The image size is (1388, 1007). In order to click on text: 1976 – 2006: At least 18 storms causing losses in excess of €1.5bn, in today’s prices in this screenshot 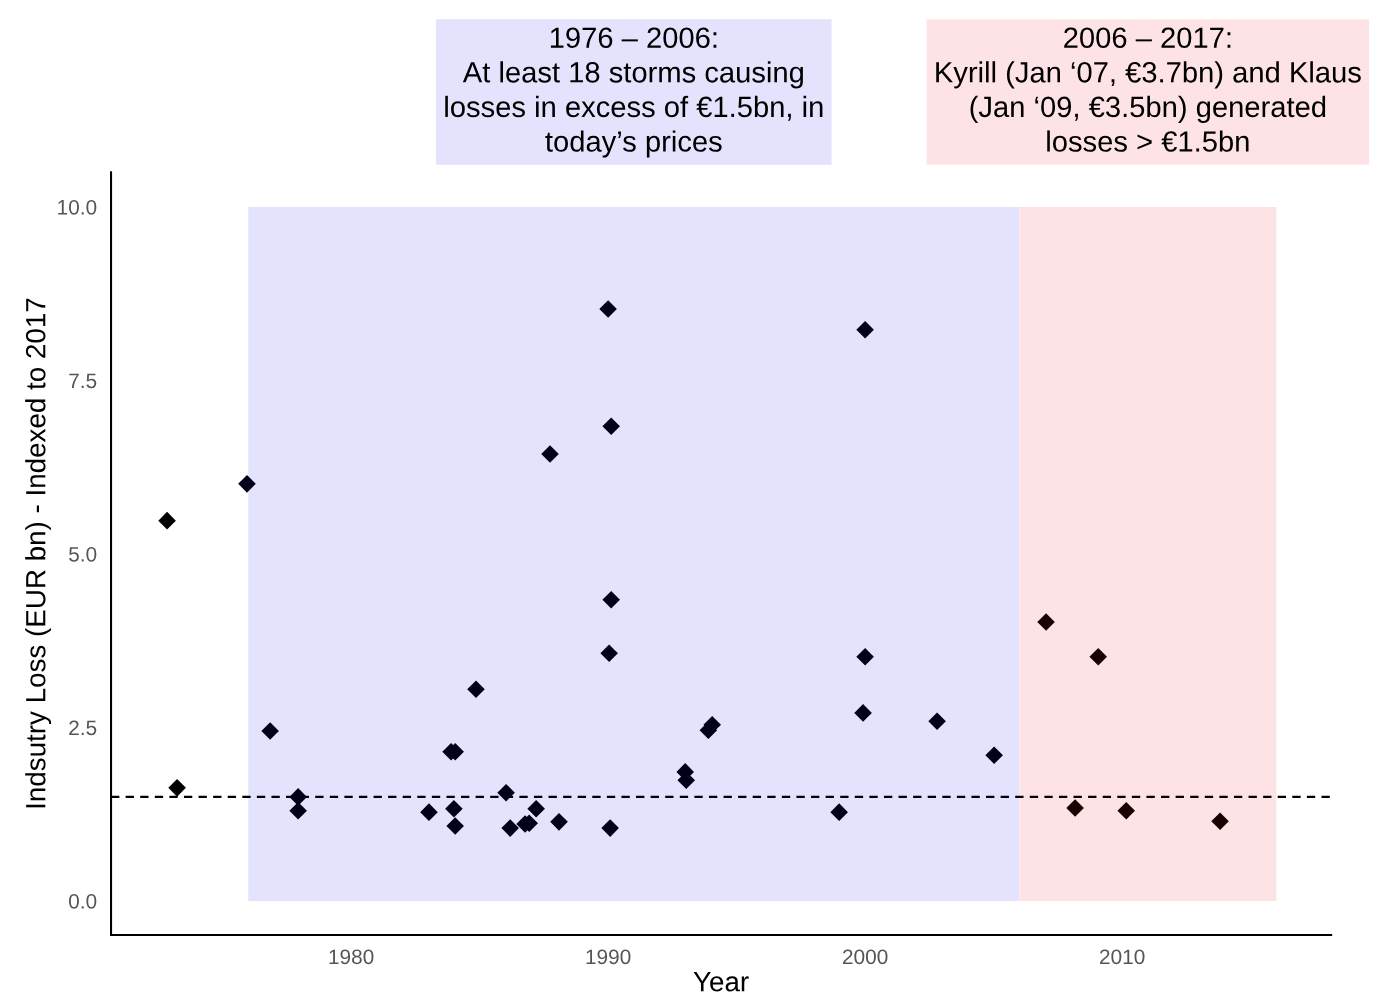, I will do `click(634, 92)`.